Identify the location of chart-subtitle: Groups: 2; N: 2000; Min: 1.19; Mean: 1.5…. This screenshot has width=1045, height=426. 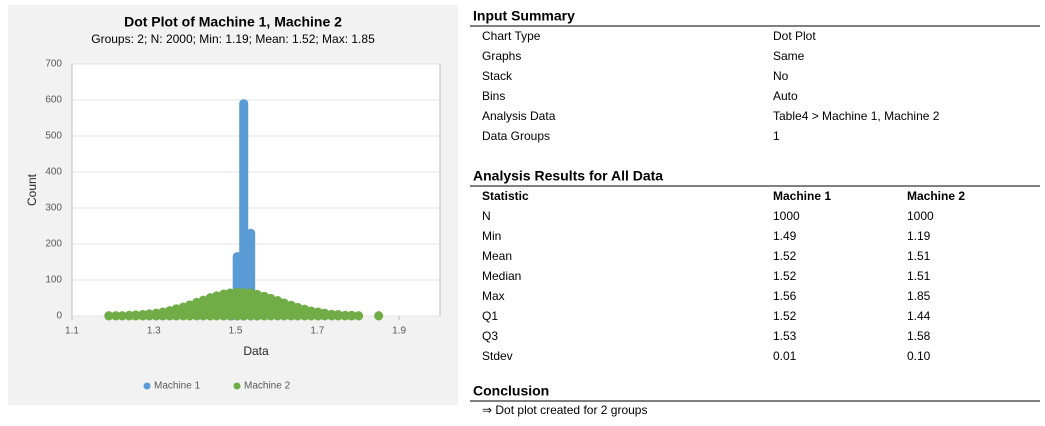
(233, 39).